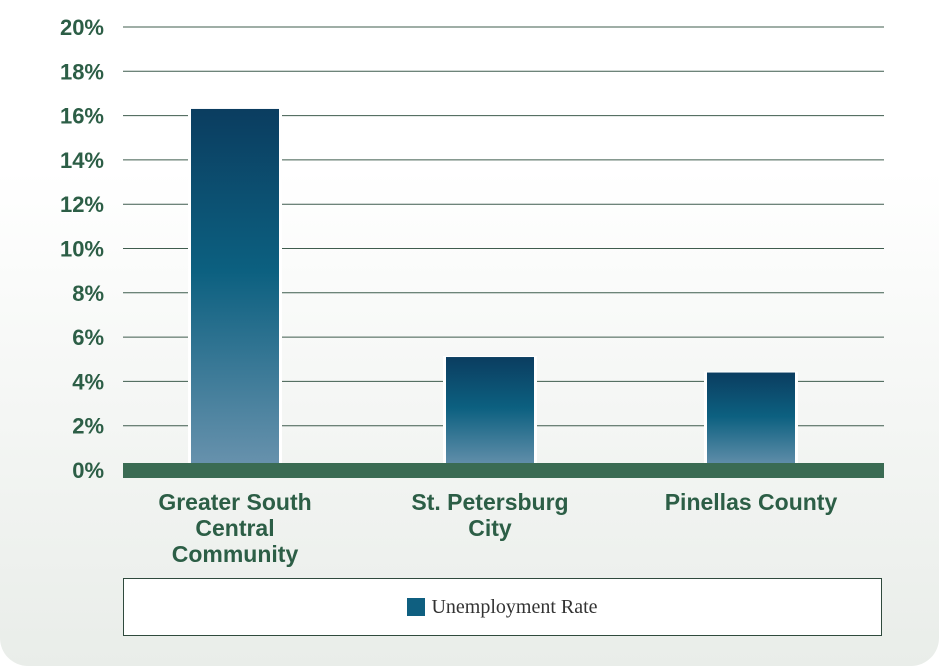 The image size is (939, 666). I want to click on y-tick-label: 10%, so click(82, 249).